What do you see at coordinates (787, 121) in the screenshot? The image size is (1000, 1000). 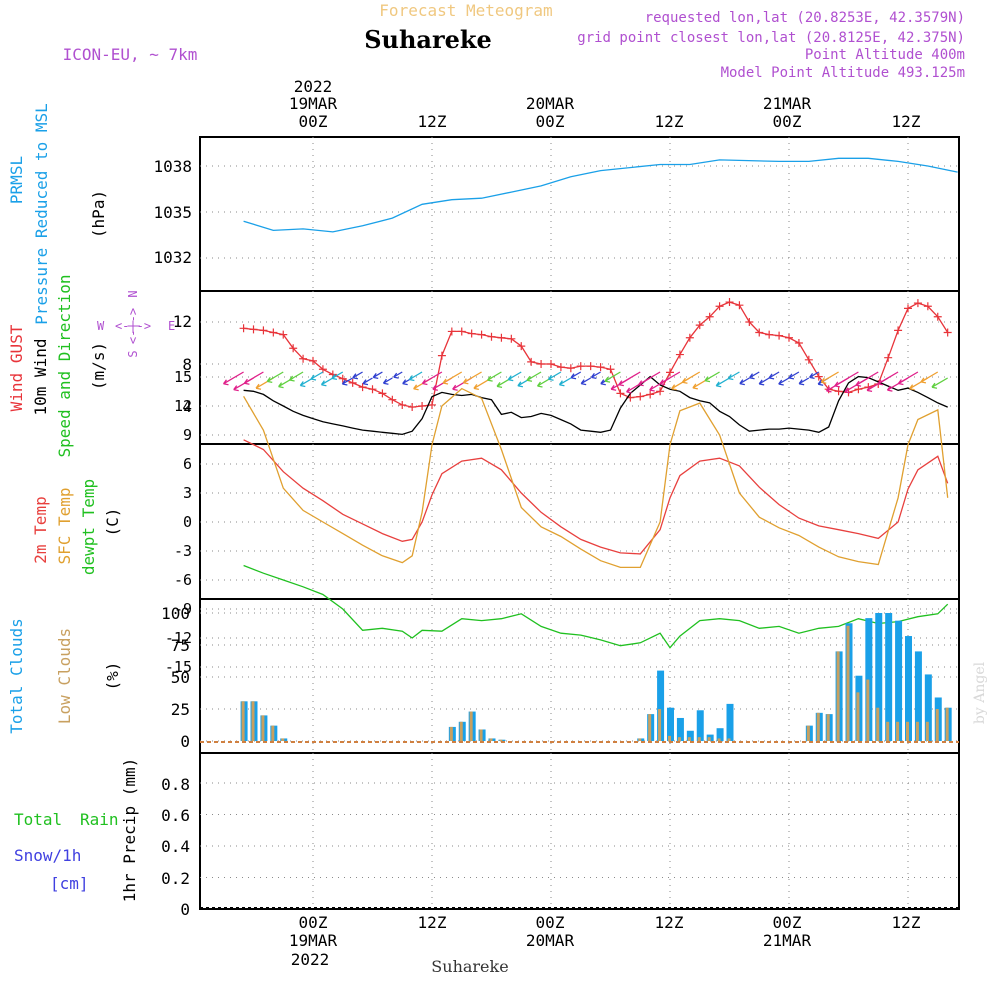 I see `top-tick-label: 00Z` at bounding box center [787, 121].